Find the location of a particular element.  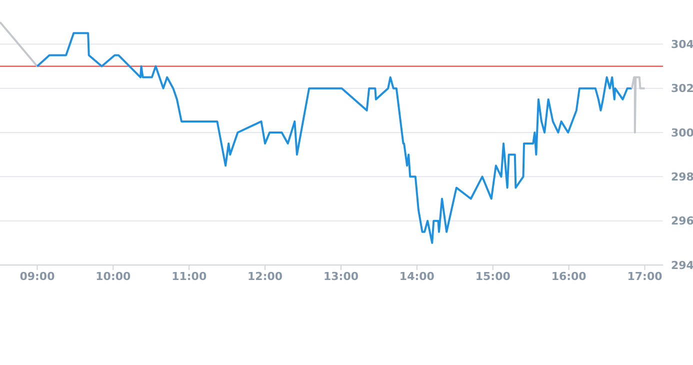

x-tick-label: 09:00 is located at coordinates (38, 276).